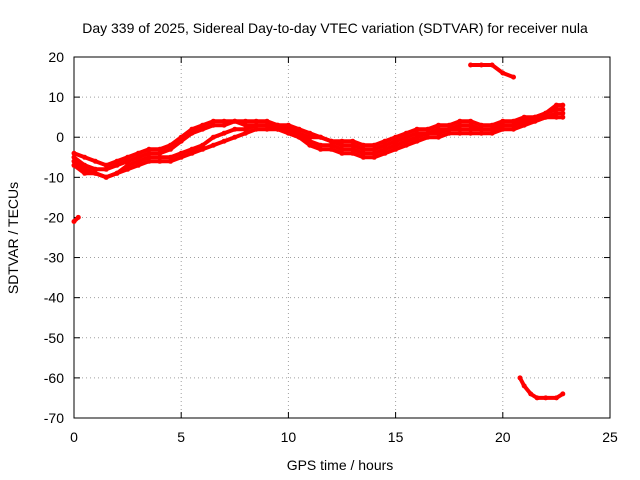 The width and height of the screenshot is (640, 480). I want to click on y-tick-label: -10, so click(54, 177).